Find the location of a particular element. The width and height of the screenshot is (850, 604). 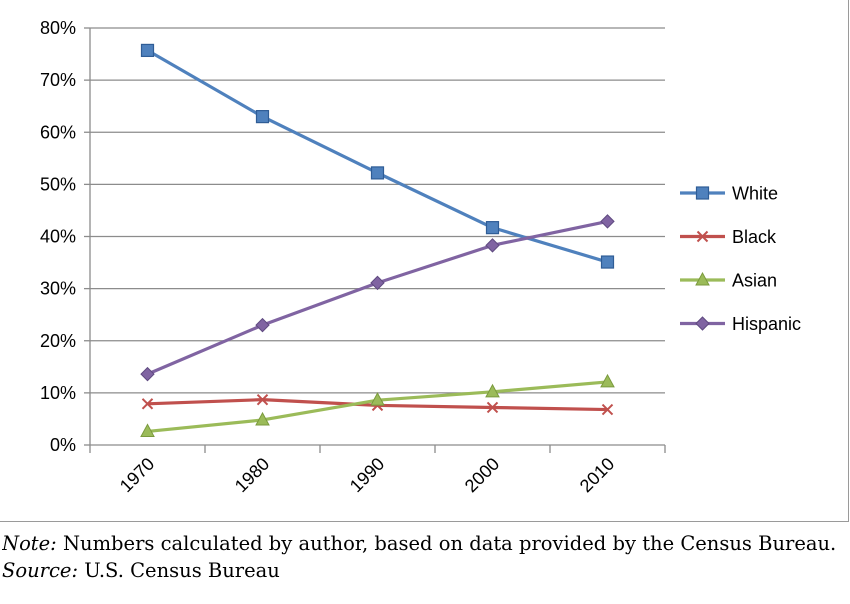

x-tick-label: 1990 is located at coordinates (367, 475).